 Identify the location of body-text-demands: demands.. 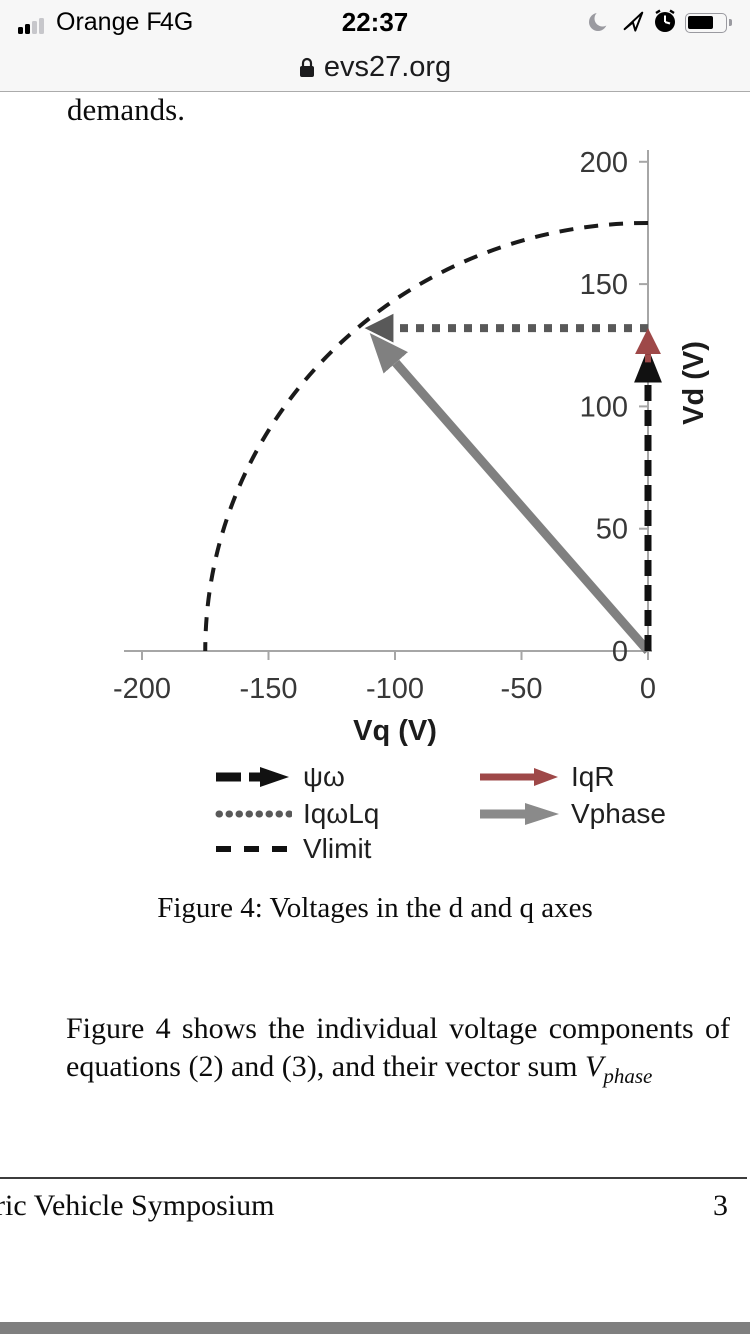
(126, 109).